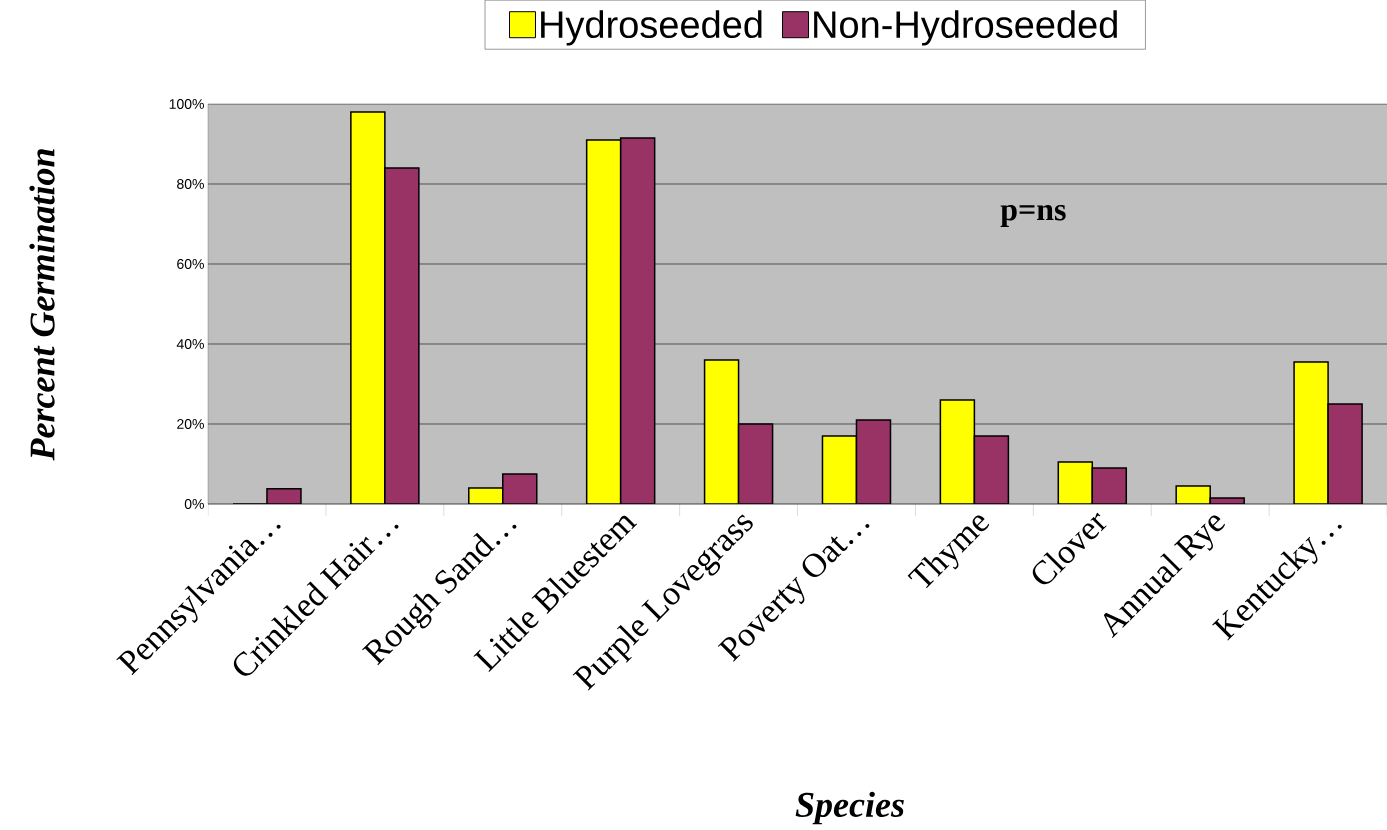 The height and width of the screenshot is (830, 1387). Describe the element at coordinates (190, 184) in the screenshot. I see `y-tick-label: 80%` at that location.